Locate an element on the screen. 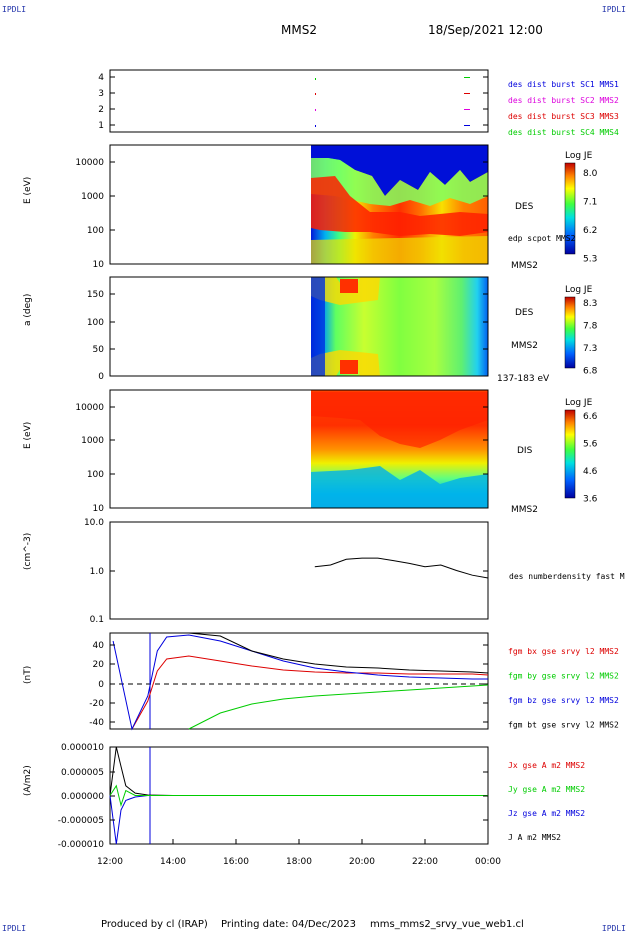 The image size is (630, 934). des-energy-y-tick-label: 1000 is located at coordinates (92, 197).